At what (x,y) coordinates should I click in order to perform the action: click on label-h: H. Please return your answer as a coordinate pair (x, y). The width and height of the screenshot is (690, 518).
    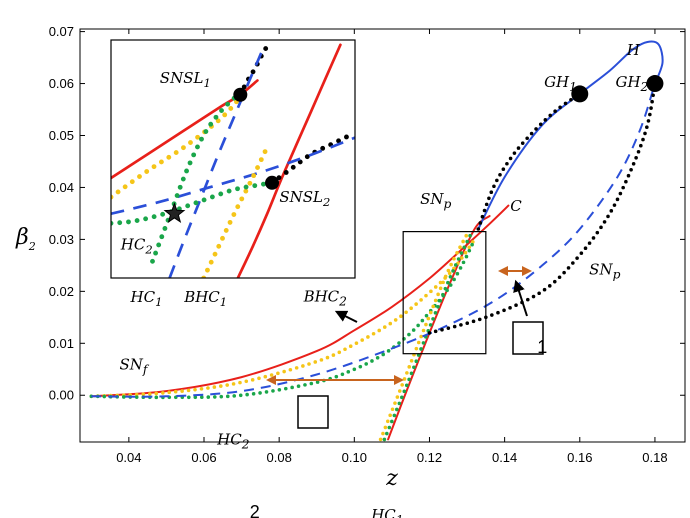
    Looking at the image, I should click on (633, 50).